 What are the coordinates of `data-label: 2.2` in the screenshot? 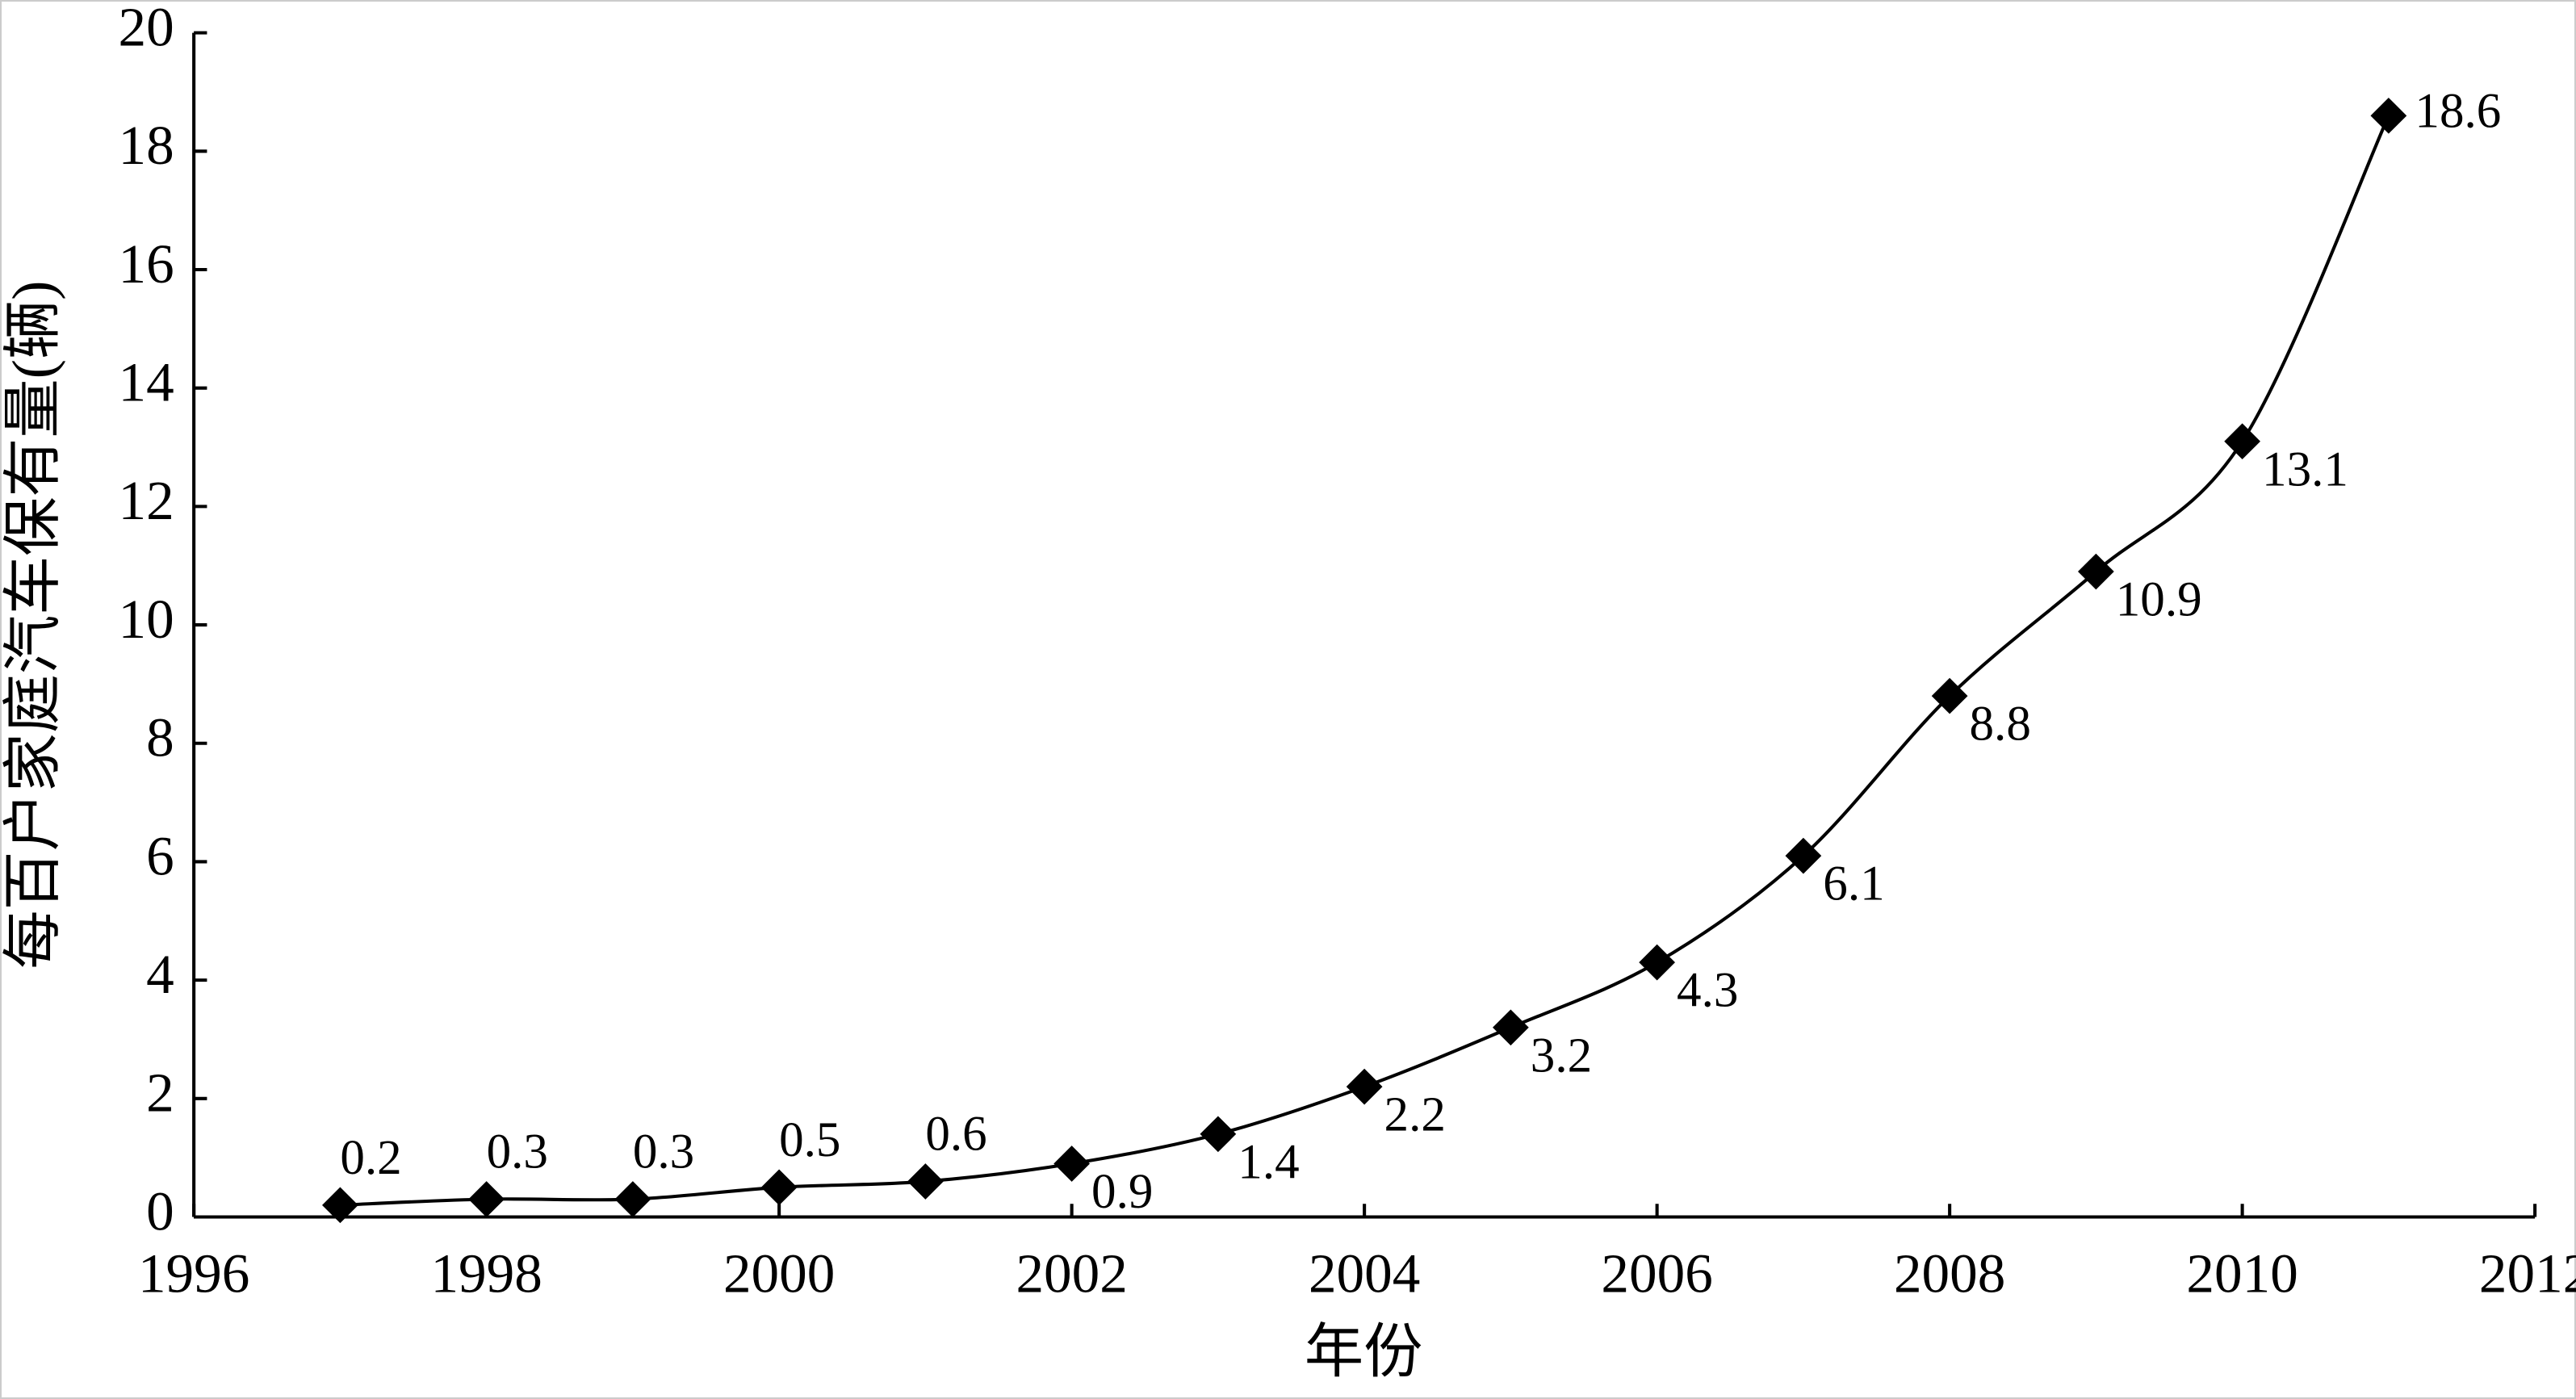 It's located at (1415, 1115).